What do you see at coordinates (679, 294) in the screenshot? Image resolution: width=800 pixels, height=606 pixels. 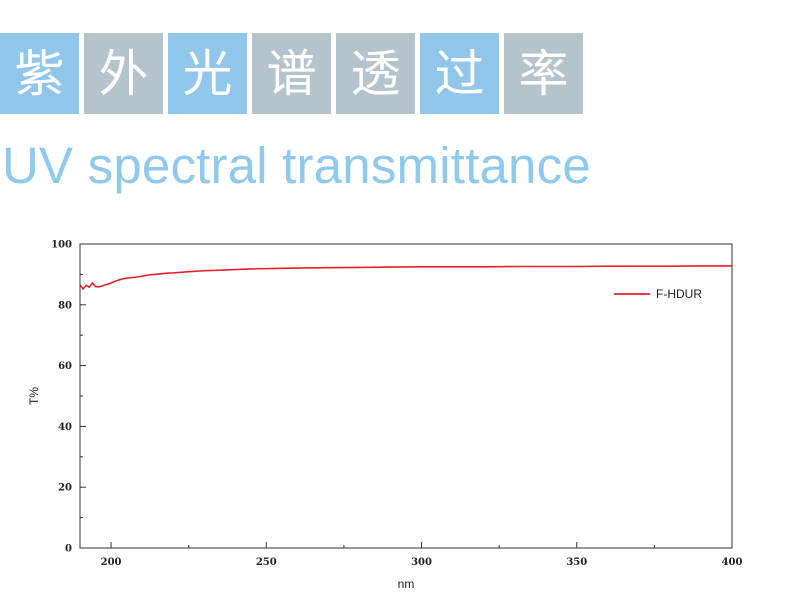 I see `legend-label: F-HDUR` at bounding box center [679, 294].